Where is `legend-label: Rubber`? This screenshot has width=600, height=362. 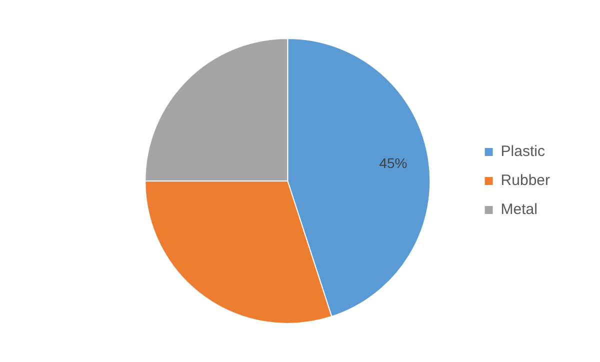 legend-label: Rubber is located at coordinates (525, 181).